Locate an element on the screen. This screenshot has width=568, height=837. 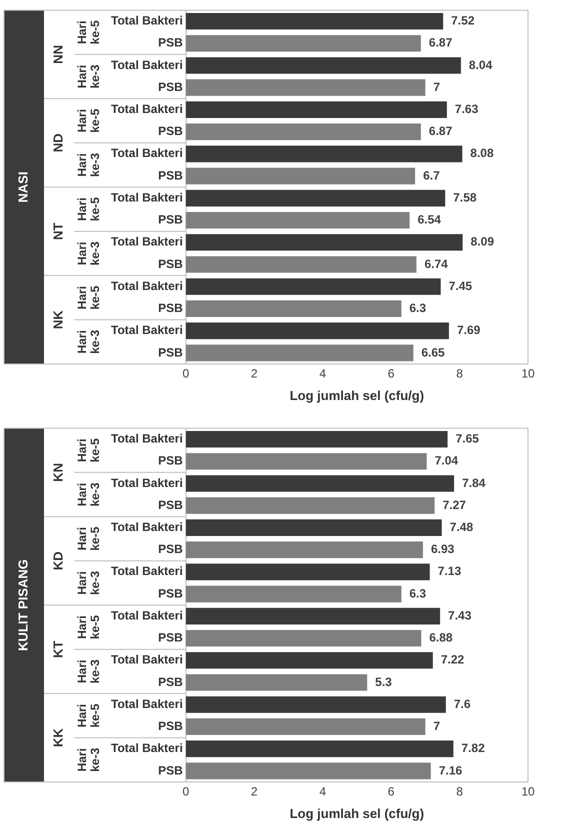
data-label: 7.65 is located at coordinates (468, 439).